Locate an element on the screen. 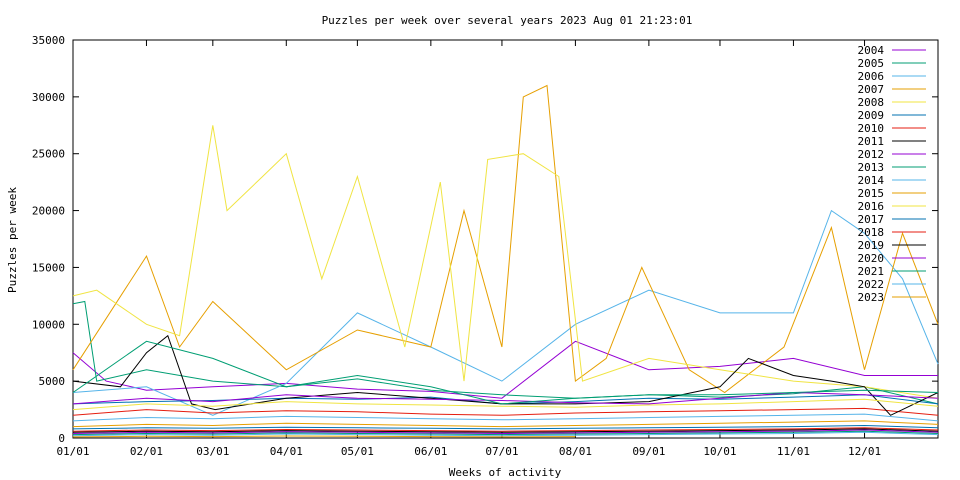 This screenshot has height=480, width=960. y-axis-label: Puzzles per week is located at coordinates (12, 240).